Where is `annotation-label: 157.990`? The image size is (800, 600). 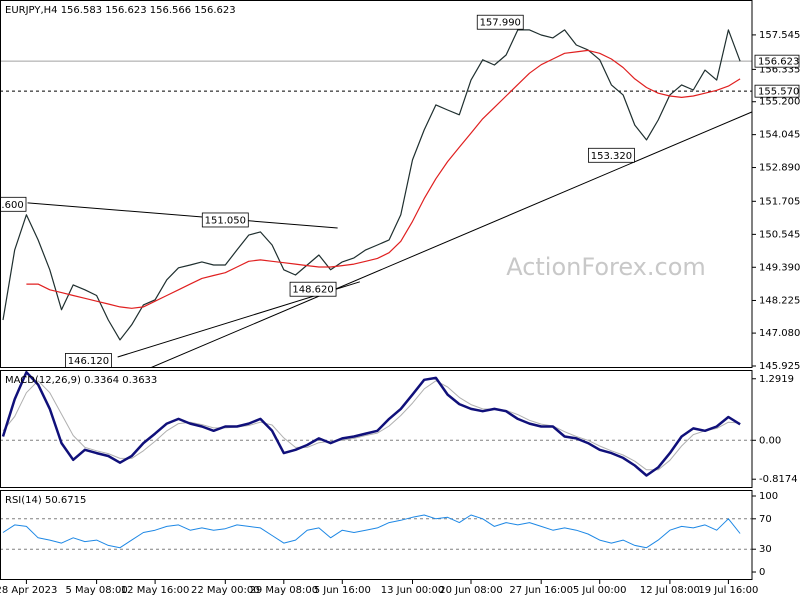 annotation-label: 157.990 is located at coordinates (500, 23).